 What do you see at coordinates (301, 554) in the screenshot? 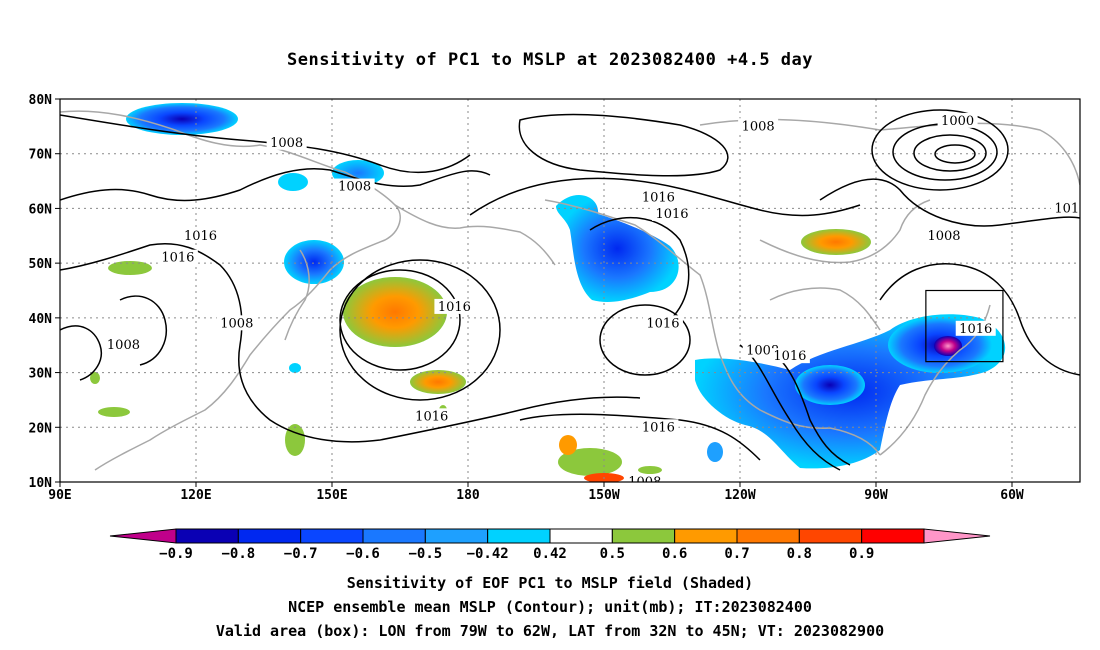
I see `colorbar-label: −0.7` at bounding box center [301, 554].